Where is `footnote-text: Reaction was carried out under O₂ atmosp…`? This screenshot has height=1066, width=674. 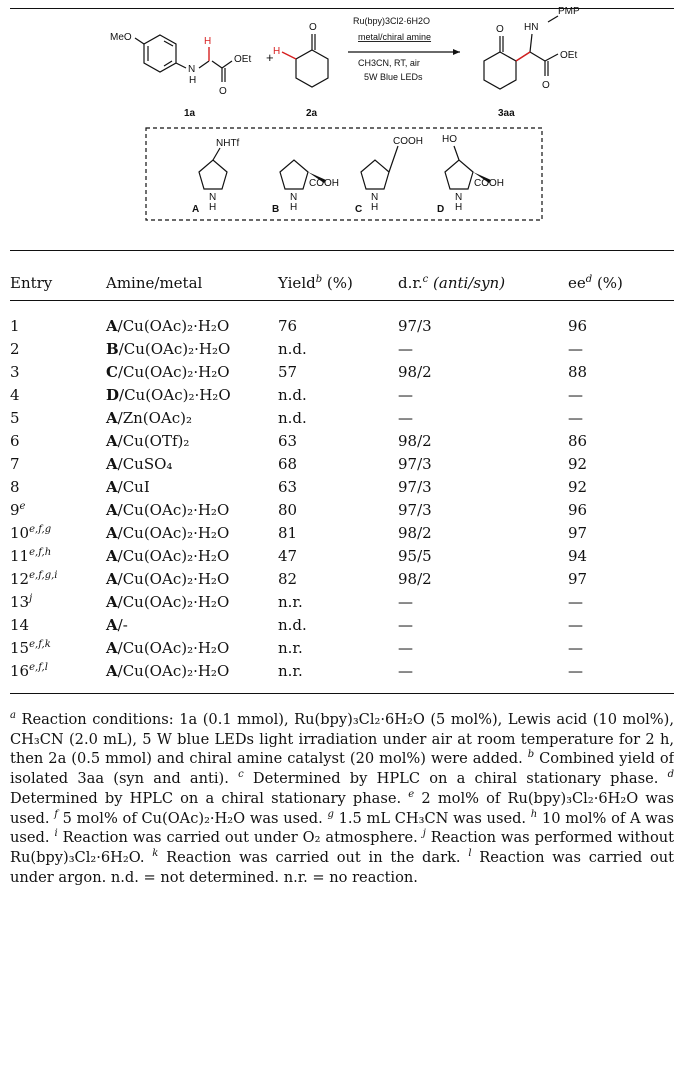
footnote-text: Reaction was carried out under O₂ atmosp… is located at coordinates (240, 838).